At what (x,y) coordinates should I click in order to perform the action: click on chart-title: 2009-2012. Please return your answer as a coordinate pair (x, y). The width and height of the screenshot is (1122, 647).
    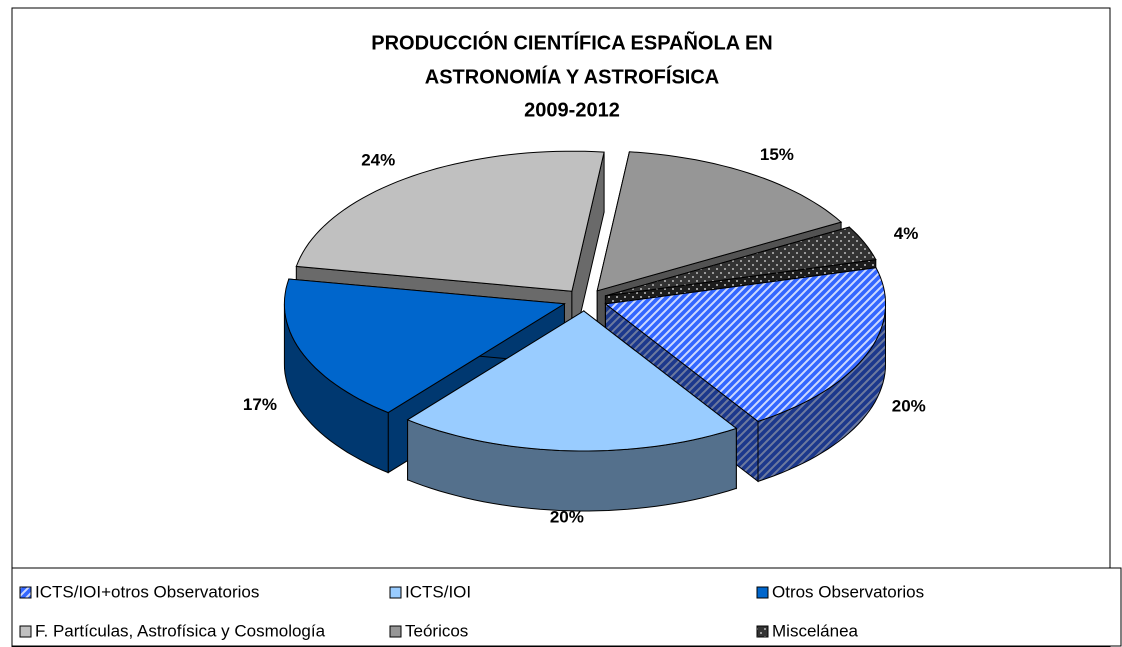
    Looking at the image, I should click on (572, 110).